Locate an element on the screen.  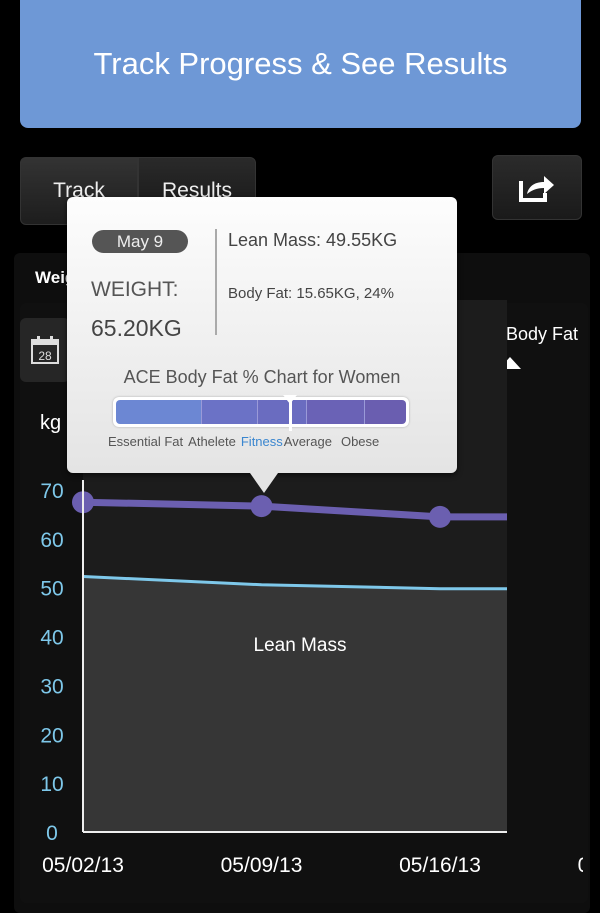
lean-mass-line is located at coordinates (295, 582).